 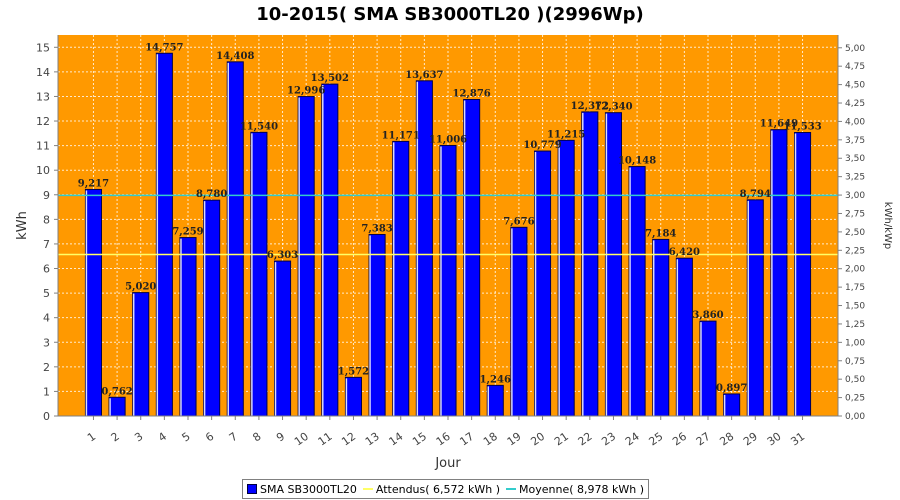 What do you see at coordinates (424, 75) in the screenshot?
I see `data-label-15: 13,637` at bounding box center [424, 75].